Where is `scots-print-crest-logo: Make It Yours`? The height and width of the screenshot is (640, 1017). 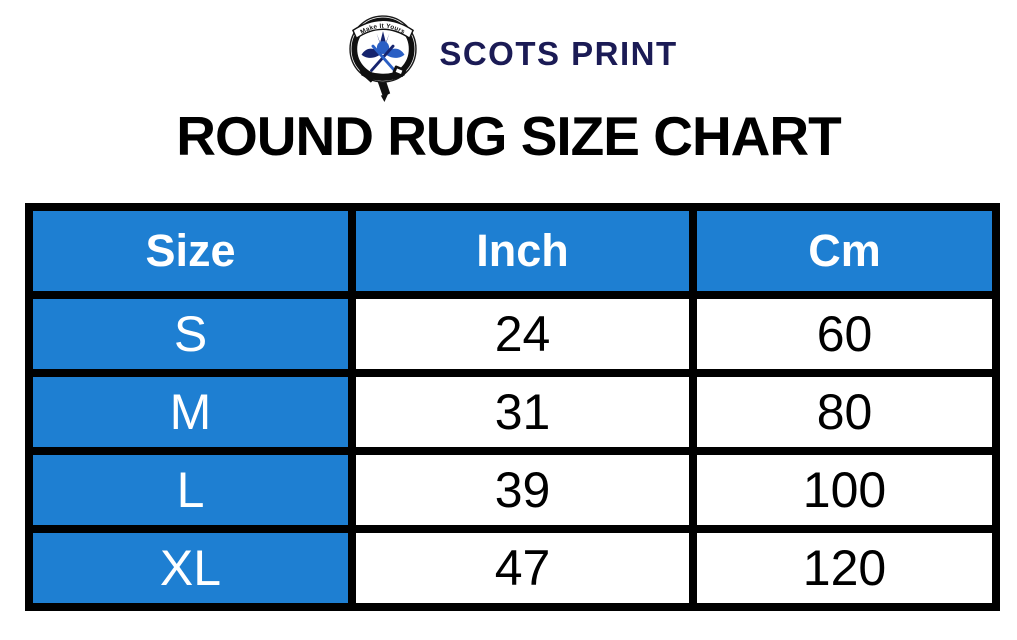
scots-print-crest-logo: Make It Yours is located at coordinates (383, 54).